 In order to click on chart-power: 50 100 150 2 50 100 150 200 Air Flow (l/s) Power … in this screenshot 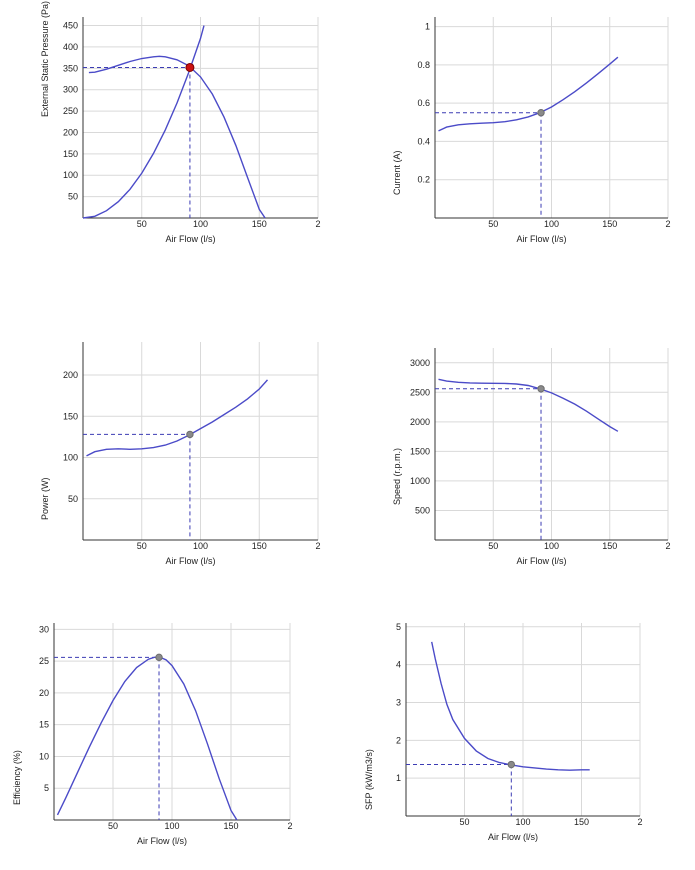, I will do `click(180, 454)`.